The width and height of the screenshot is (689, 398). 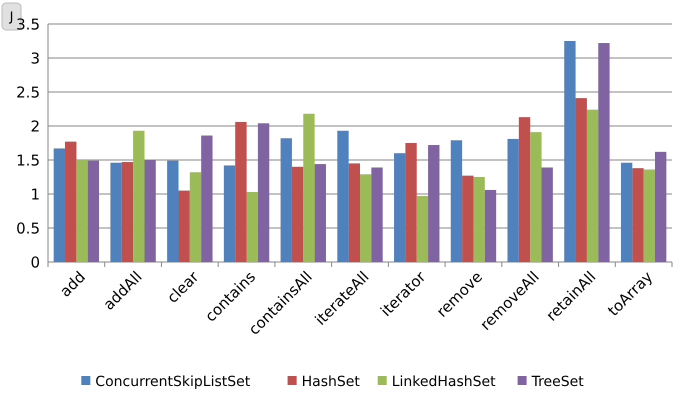 What do you see at coordinates (28, 24) in the screenshot?
I see `y-tick-label: 3.5` at bounding box center [28, 24].